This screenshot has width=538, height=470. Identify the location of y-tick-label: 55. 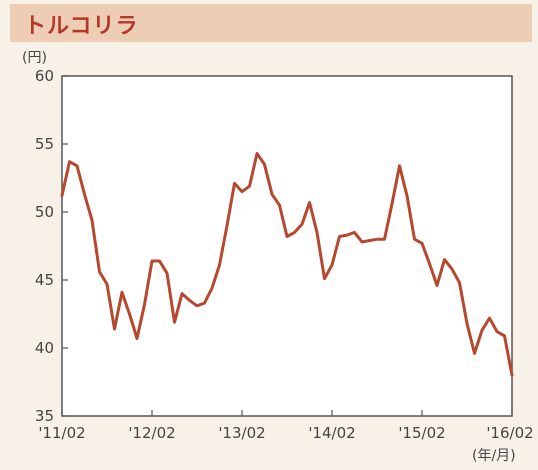
(44, 144).